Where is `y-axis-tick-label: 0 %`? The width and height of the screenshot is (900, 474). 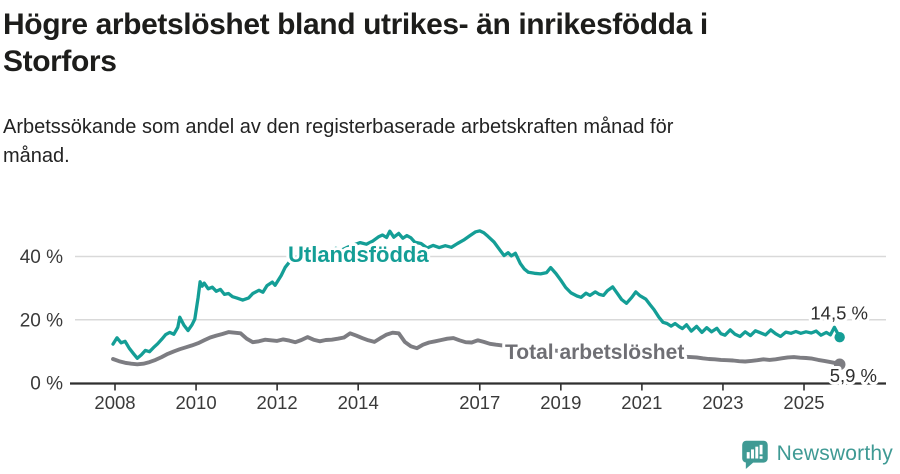
y-axis-tick-label: 0 % is located at coordinates (46, 384).